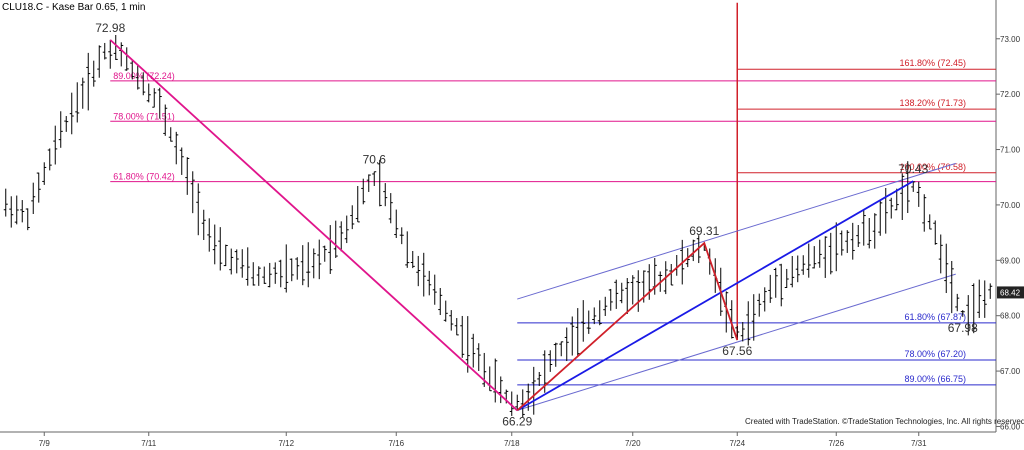 Image resolution: width=1024 pixels, height=450 pixels. Describe the element at coordinates (935, 354) in the screenshot. I see `fib-retracement-up-label: 78.00% (67.20)` at that location.